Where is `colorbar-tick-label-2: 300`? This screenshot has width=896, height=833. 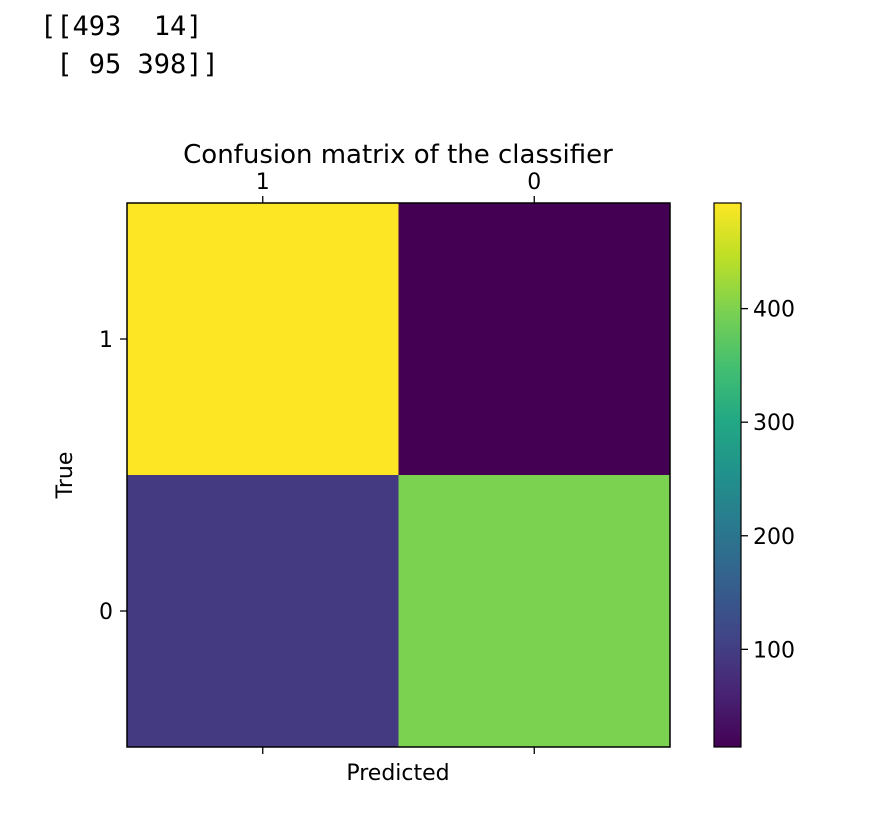 colorbar-tick-label-2: 300 is located at coordinates (774, 423).